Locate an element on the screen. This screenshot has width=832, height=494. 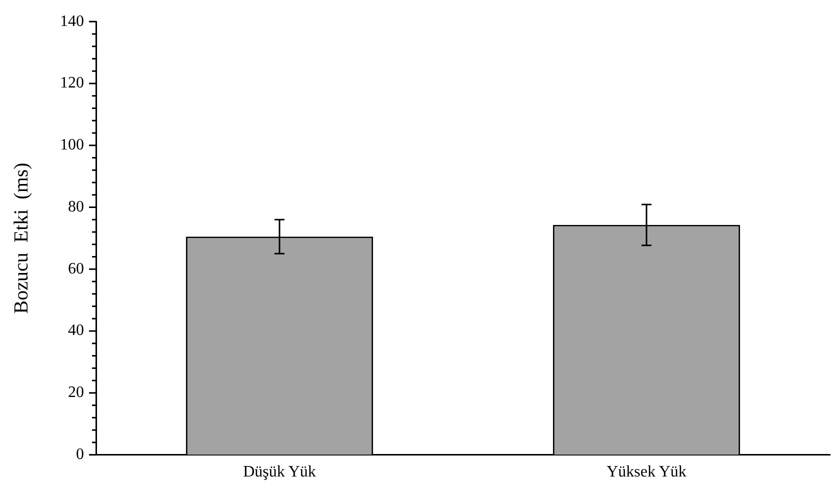
x-tick-label: Düşük Yük is located at coordinates (279, 472).